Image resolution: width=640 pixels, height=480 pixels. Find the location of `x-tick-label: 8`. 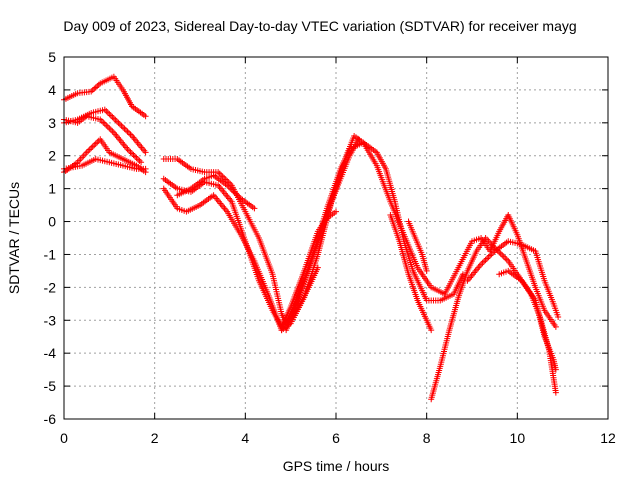

x-tick-label: 8 is located at coordinates (427, 438).